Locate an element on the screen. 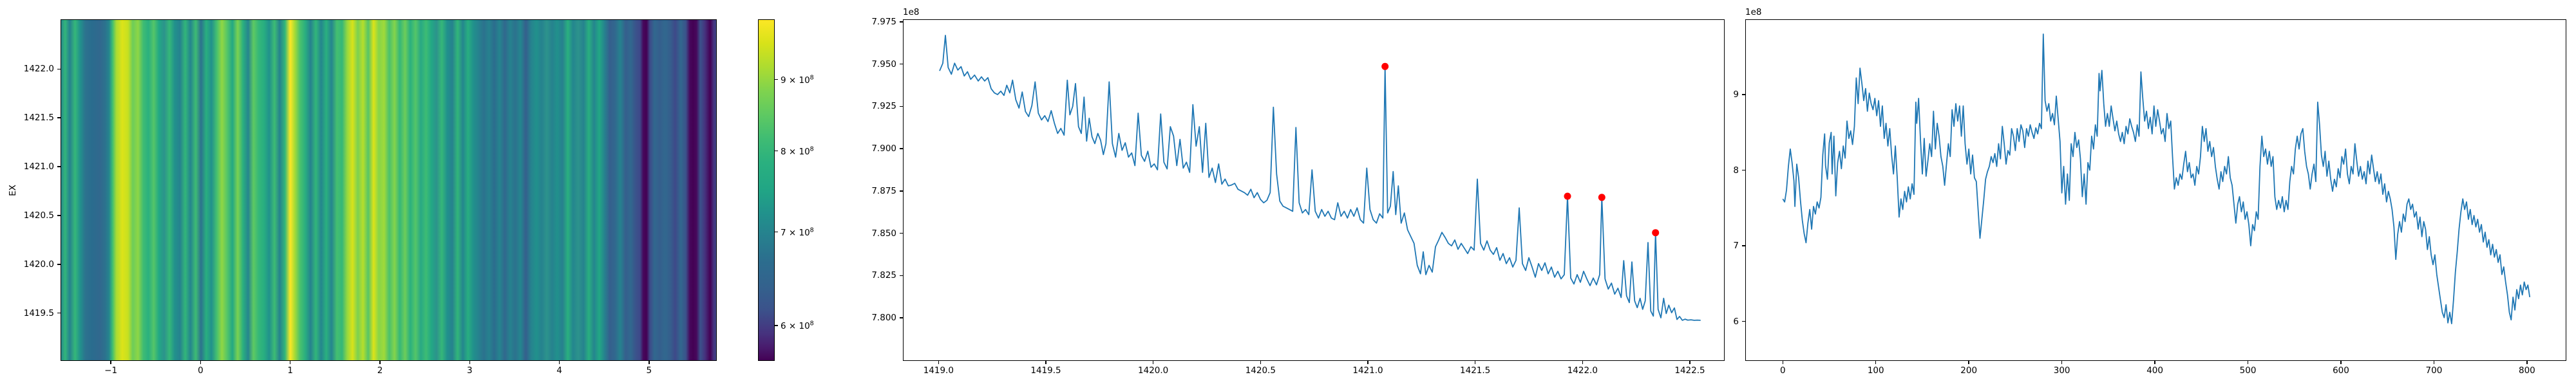 This screenshot has height=386, width=2576. timeseries-offset-label: 1e8 is located at coordinates (1754, 12).